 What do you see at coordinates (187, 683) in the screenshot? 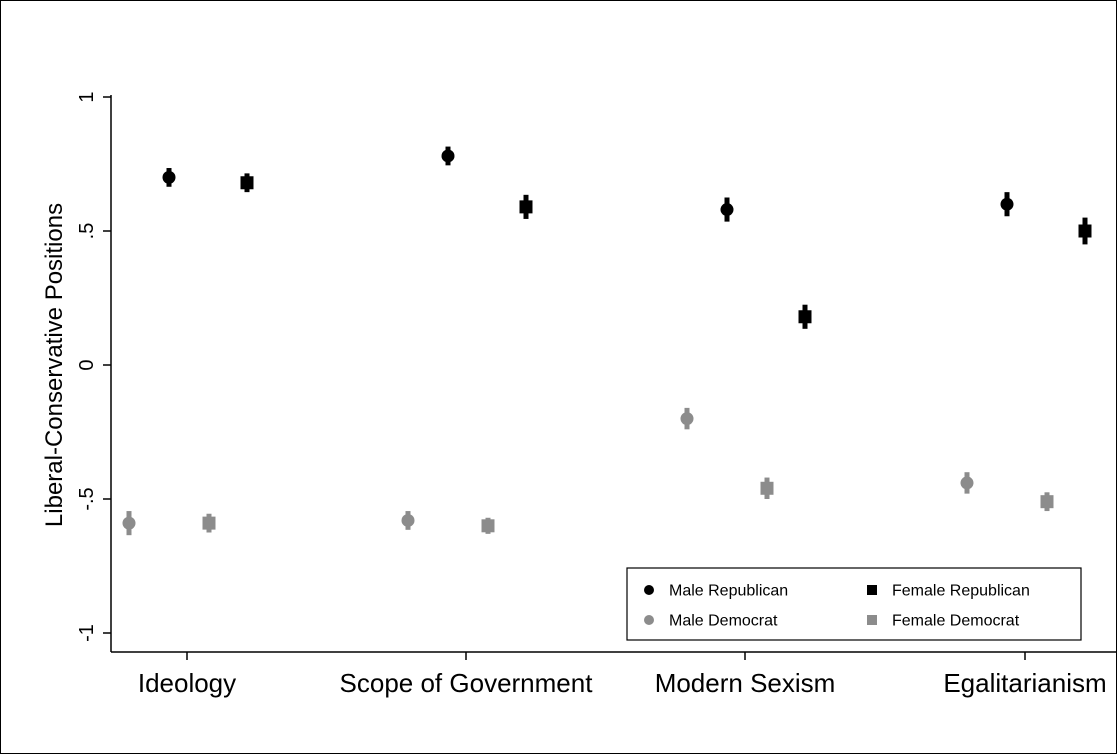
I see `x-tick-label: Ideology` at bounding box center [187, 683].